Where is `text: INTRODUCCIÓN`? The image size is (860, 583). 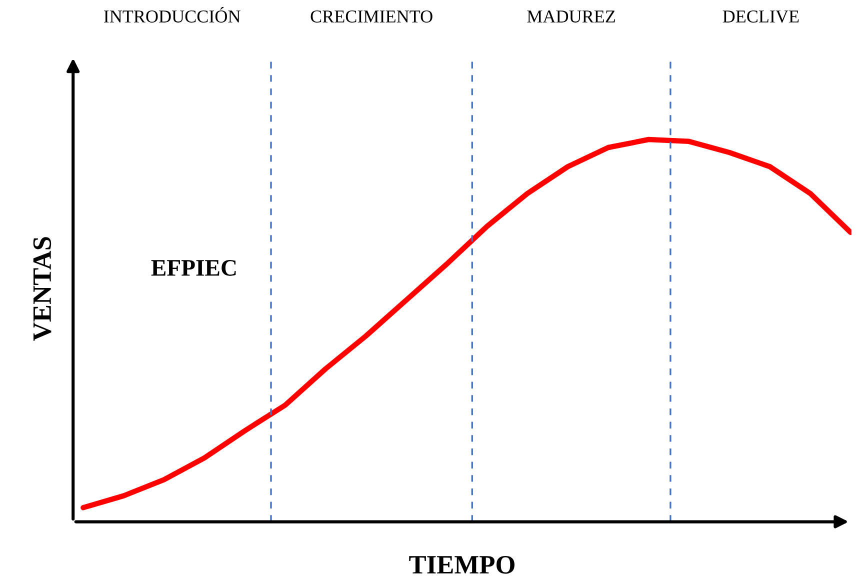
text: INTRODUCCIÓN is located at coordinates (172, 14).